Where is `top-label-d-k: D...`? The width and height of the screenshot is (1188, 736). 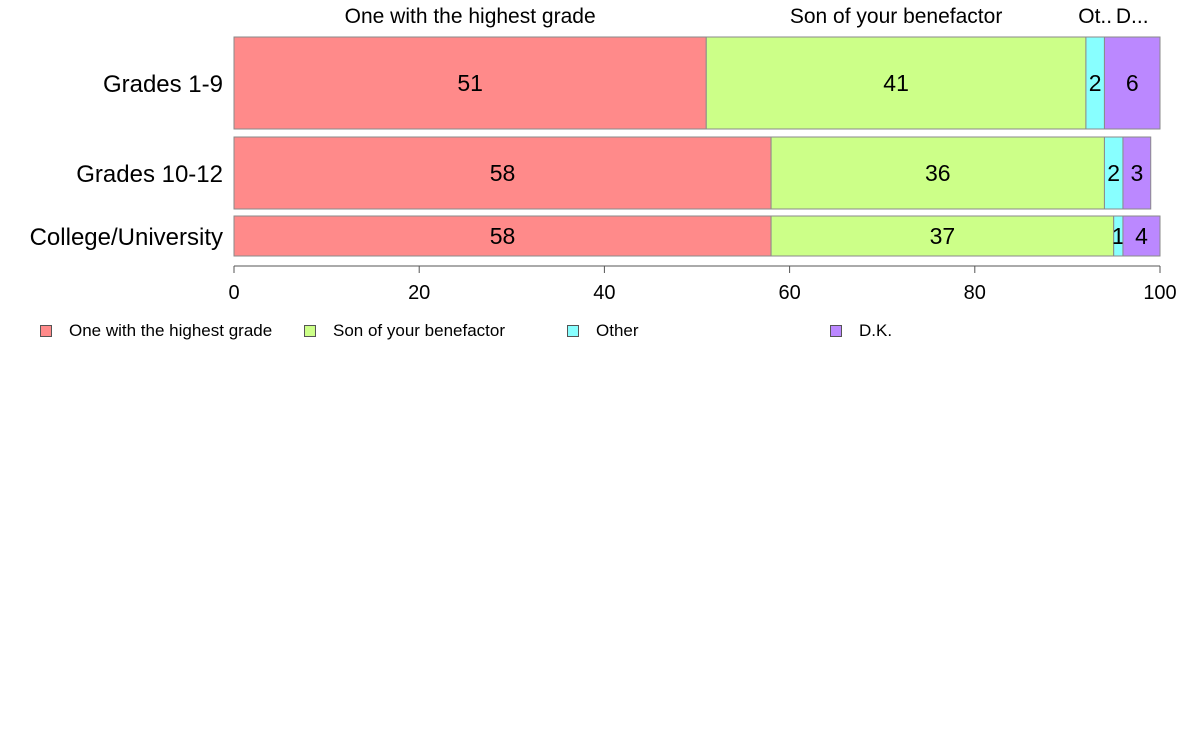
top-label-d-k: D... is located at coordinates (1132, 16).